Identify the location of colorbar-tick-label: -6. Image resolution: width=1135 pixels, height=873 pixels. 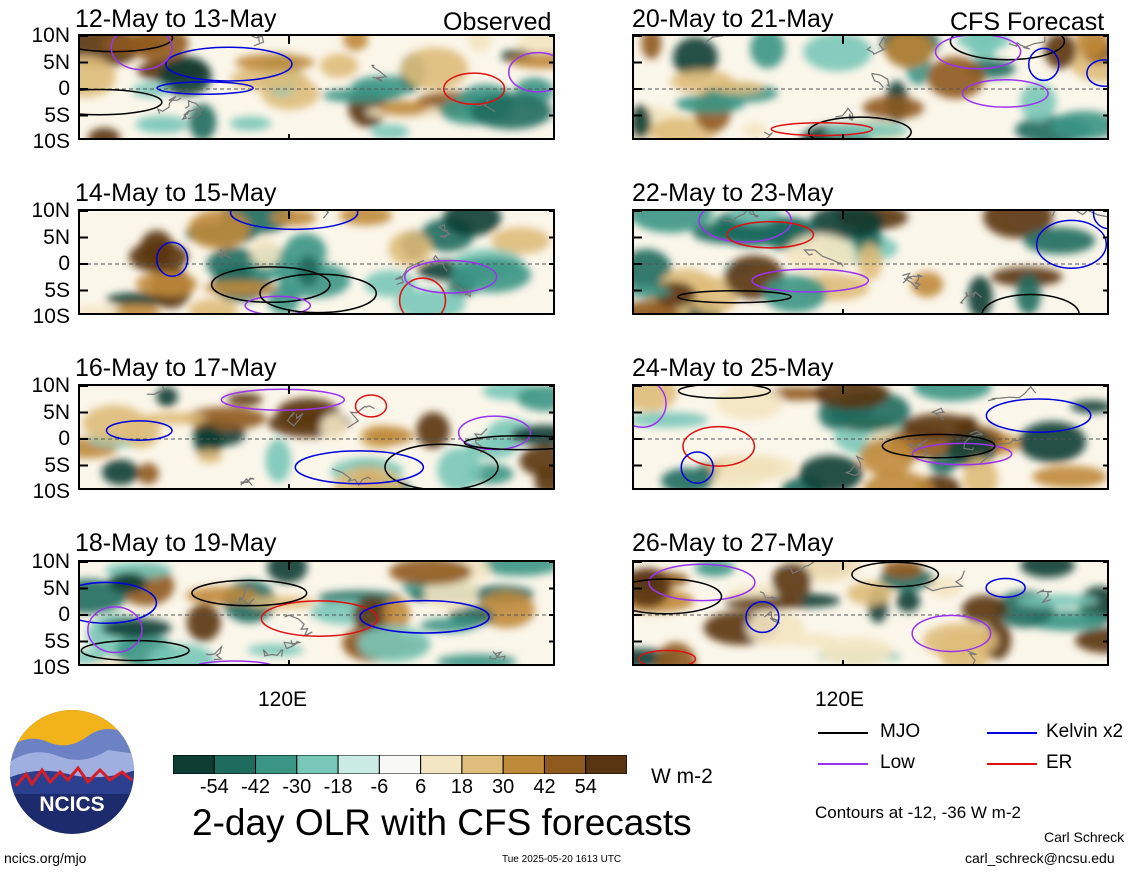
(379, 787).